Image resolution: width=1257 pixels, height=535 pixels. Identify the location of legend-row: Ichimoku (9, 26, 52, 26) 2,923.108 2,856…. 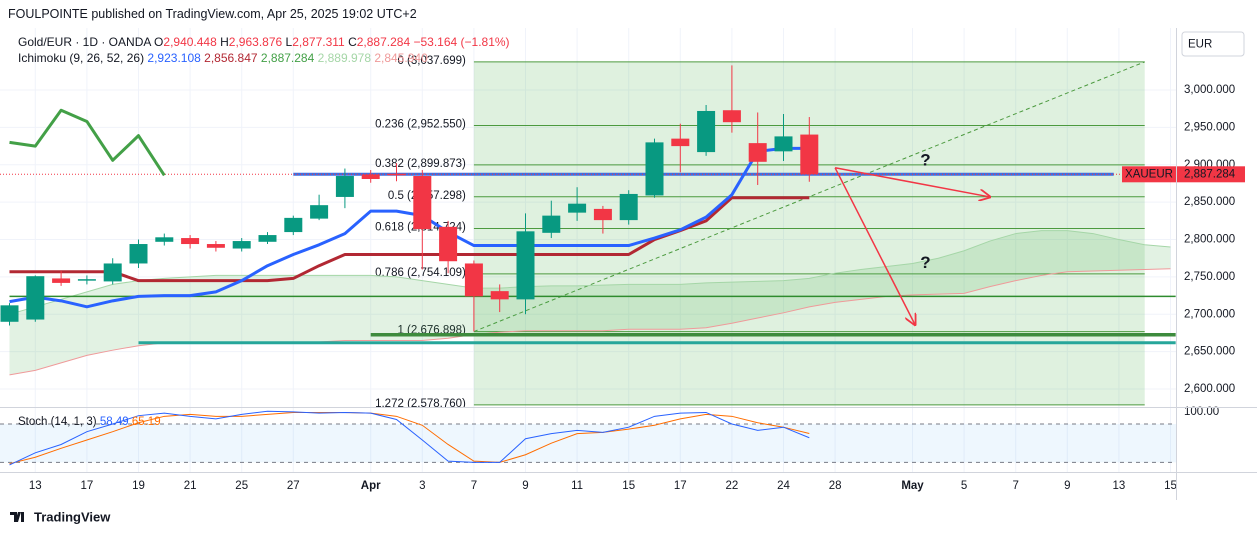
(223, 58).